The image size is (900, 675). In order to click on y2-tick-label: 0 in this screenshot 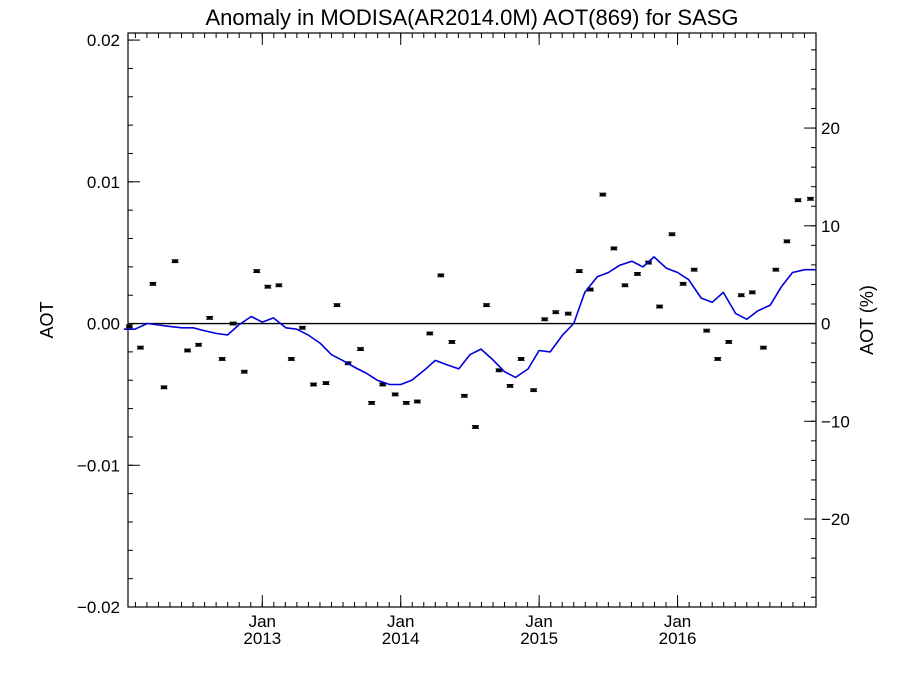, I will do `click(825, 324)`.